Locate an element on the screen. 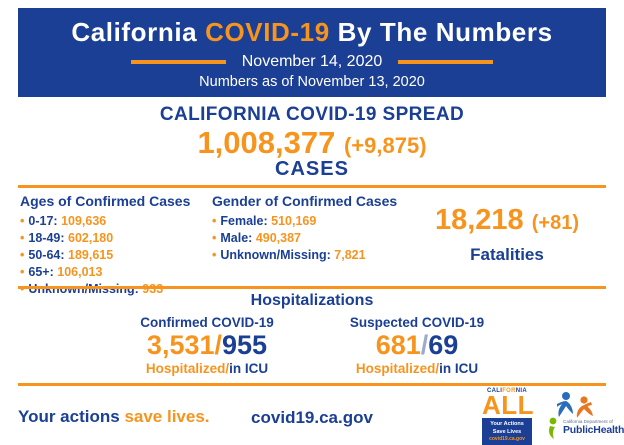 This screenshot has width=624, height=445. gender-heading: Gender of Confirmed Cases is located at coordinates (305, 201).